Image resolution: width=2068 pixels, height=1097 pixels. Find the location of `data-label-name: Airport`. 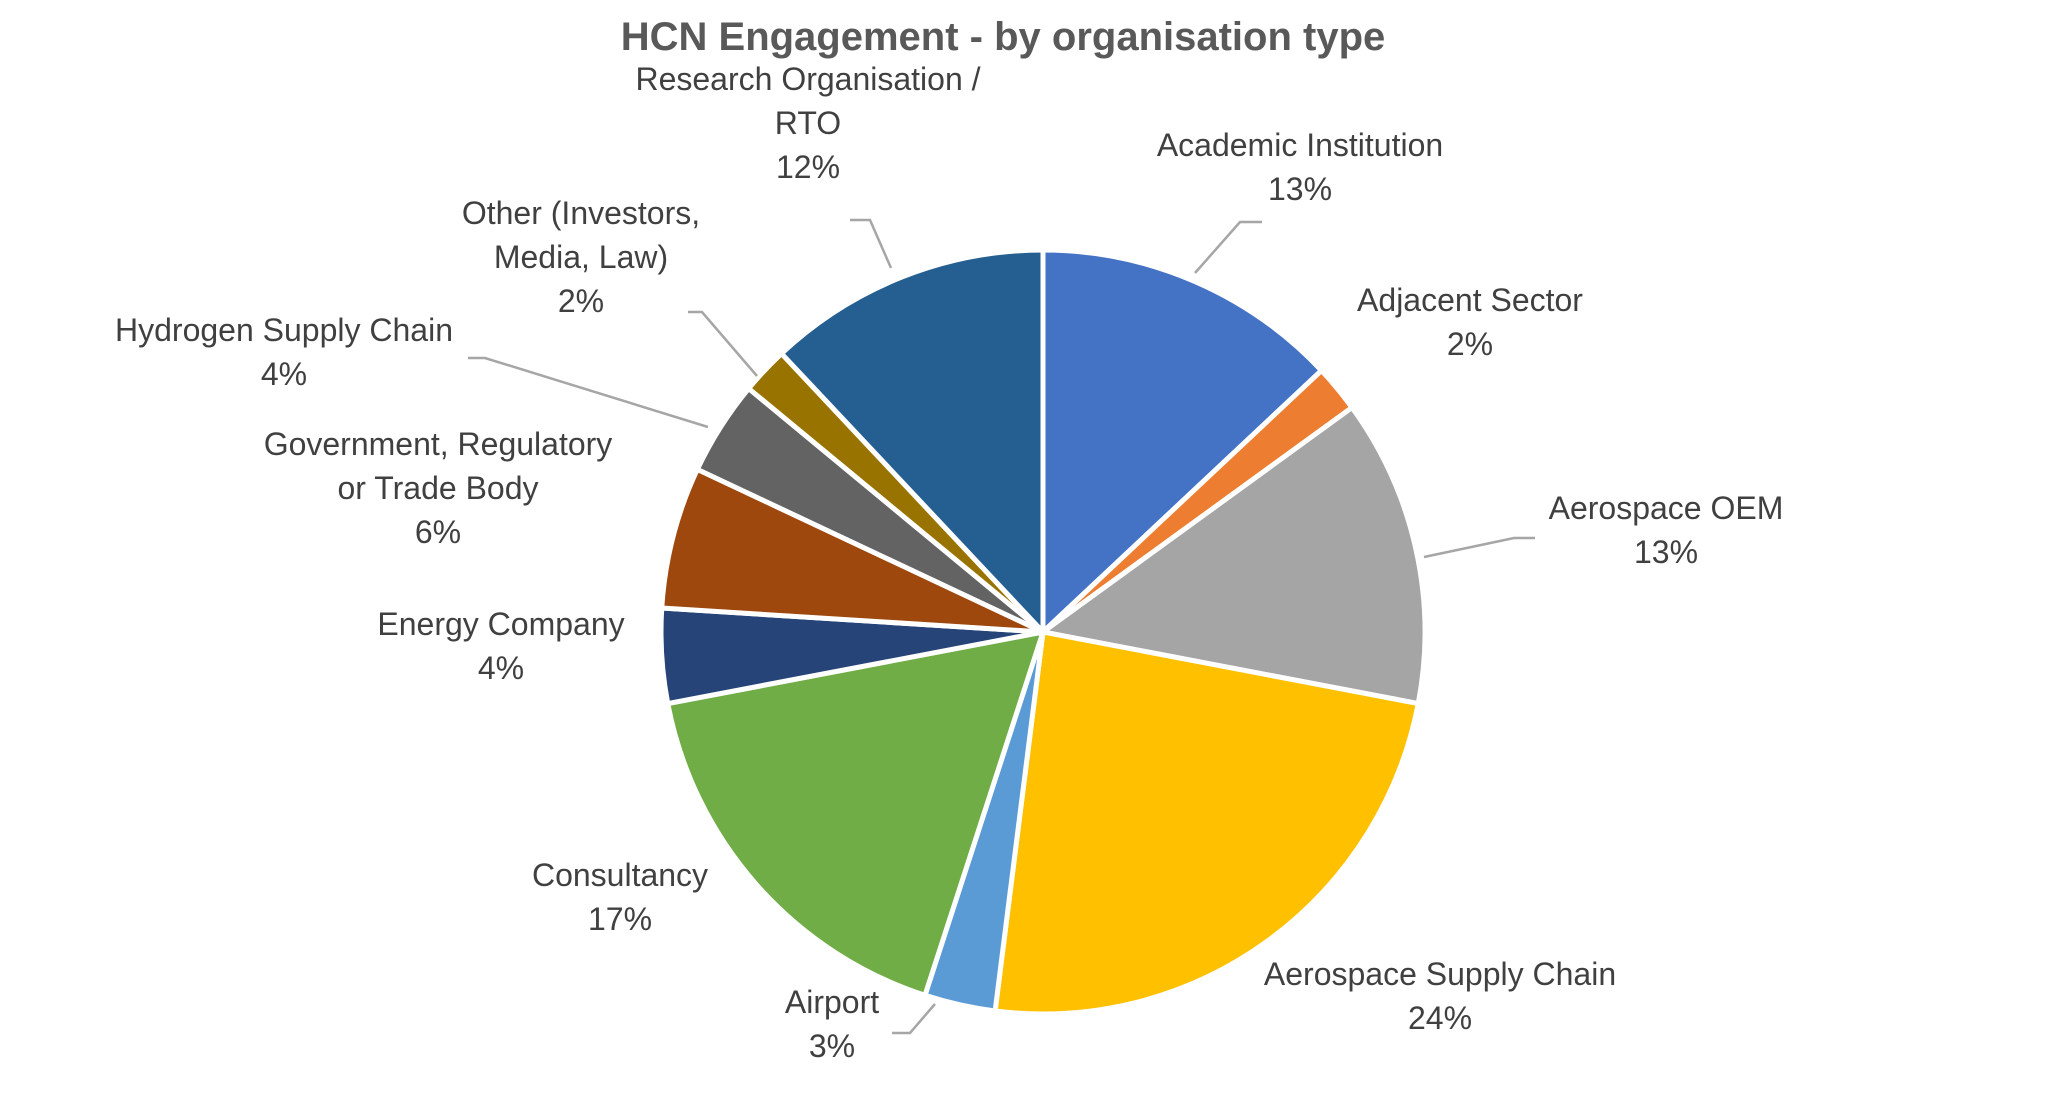

data-label-name: Airport is located at coordinates (832, 1002).